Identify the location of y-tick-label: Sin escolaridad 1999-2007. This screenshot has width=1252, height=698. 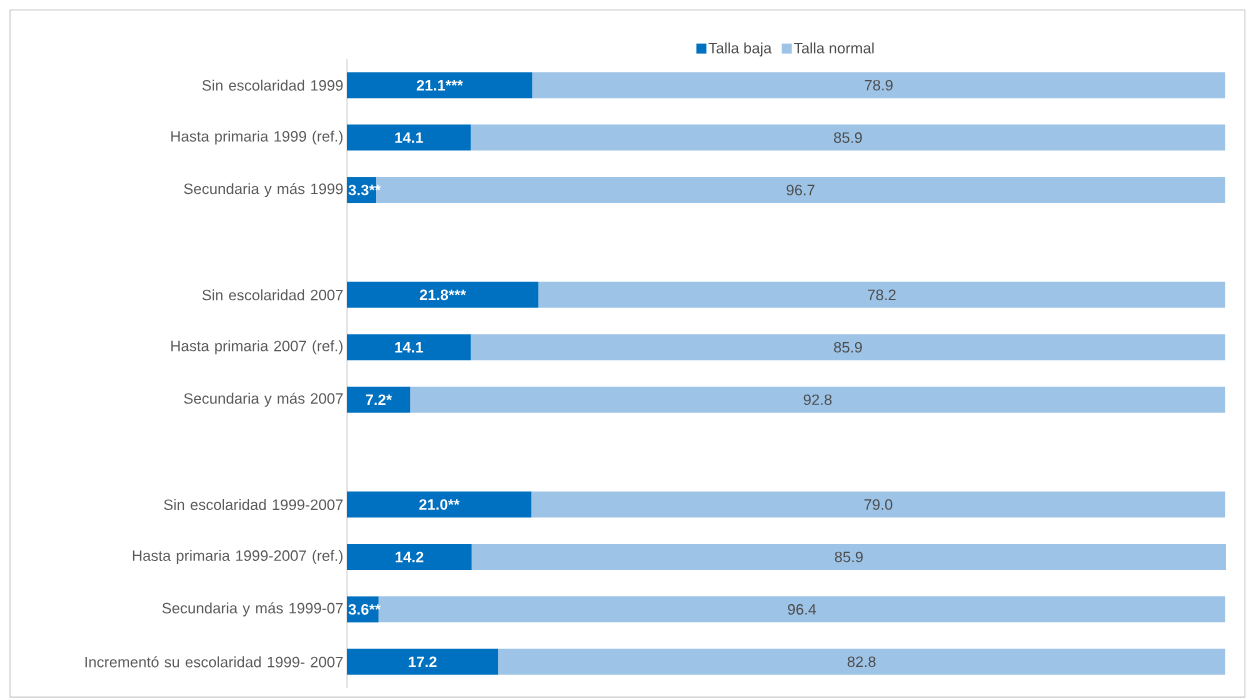
(253, 505).